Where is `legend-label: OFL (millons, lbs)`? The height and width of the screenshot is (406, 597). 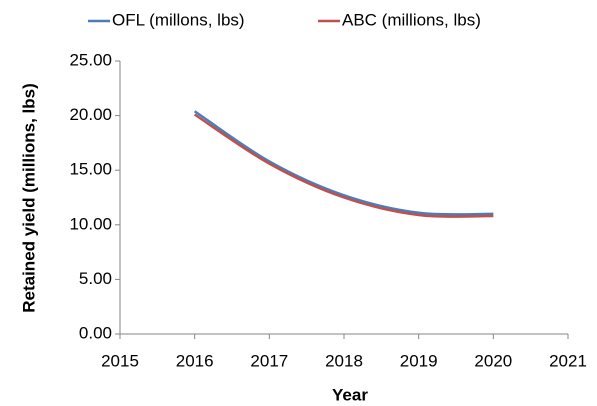
legend-label: OFL (millons, lbs) is located at coordinates (178, 19).